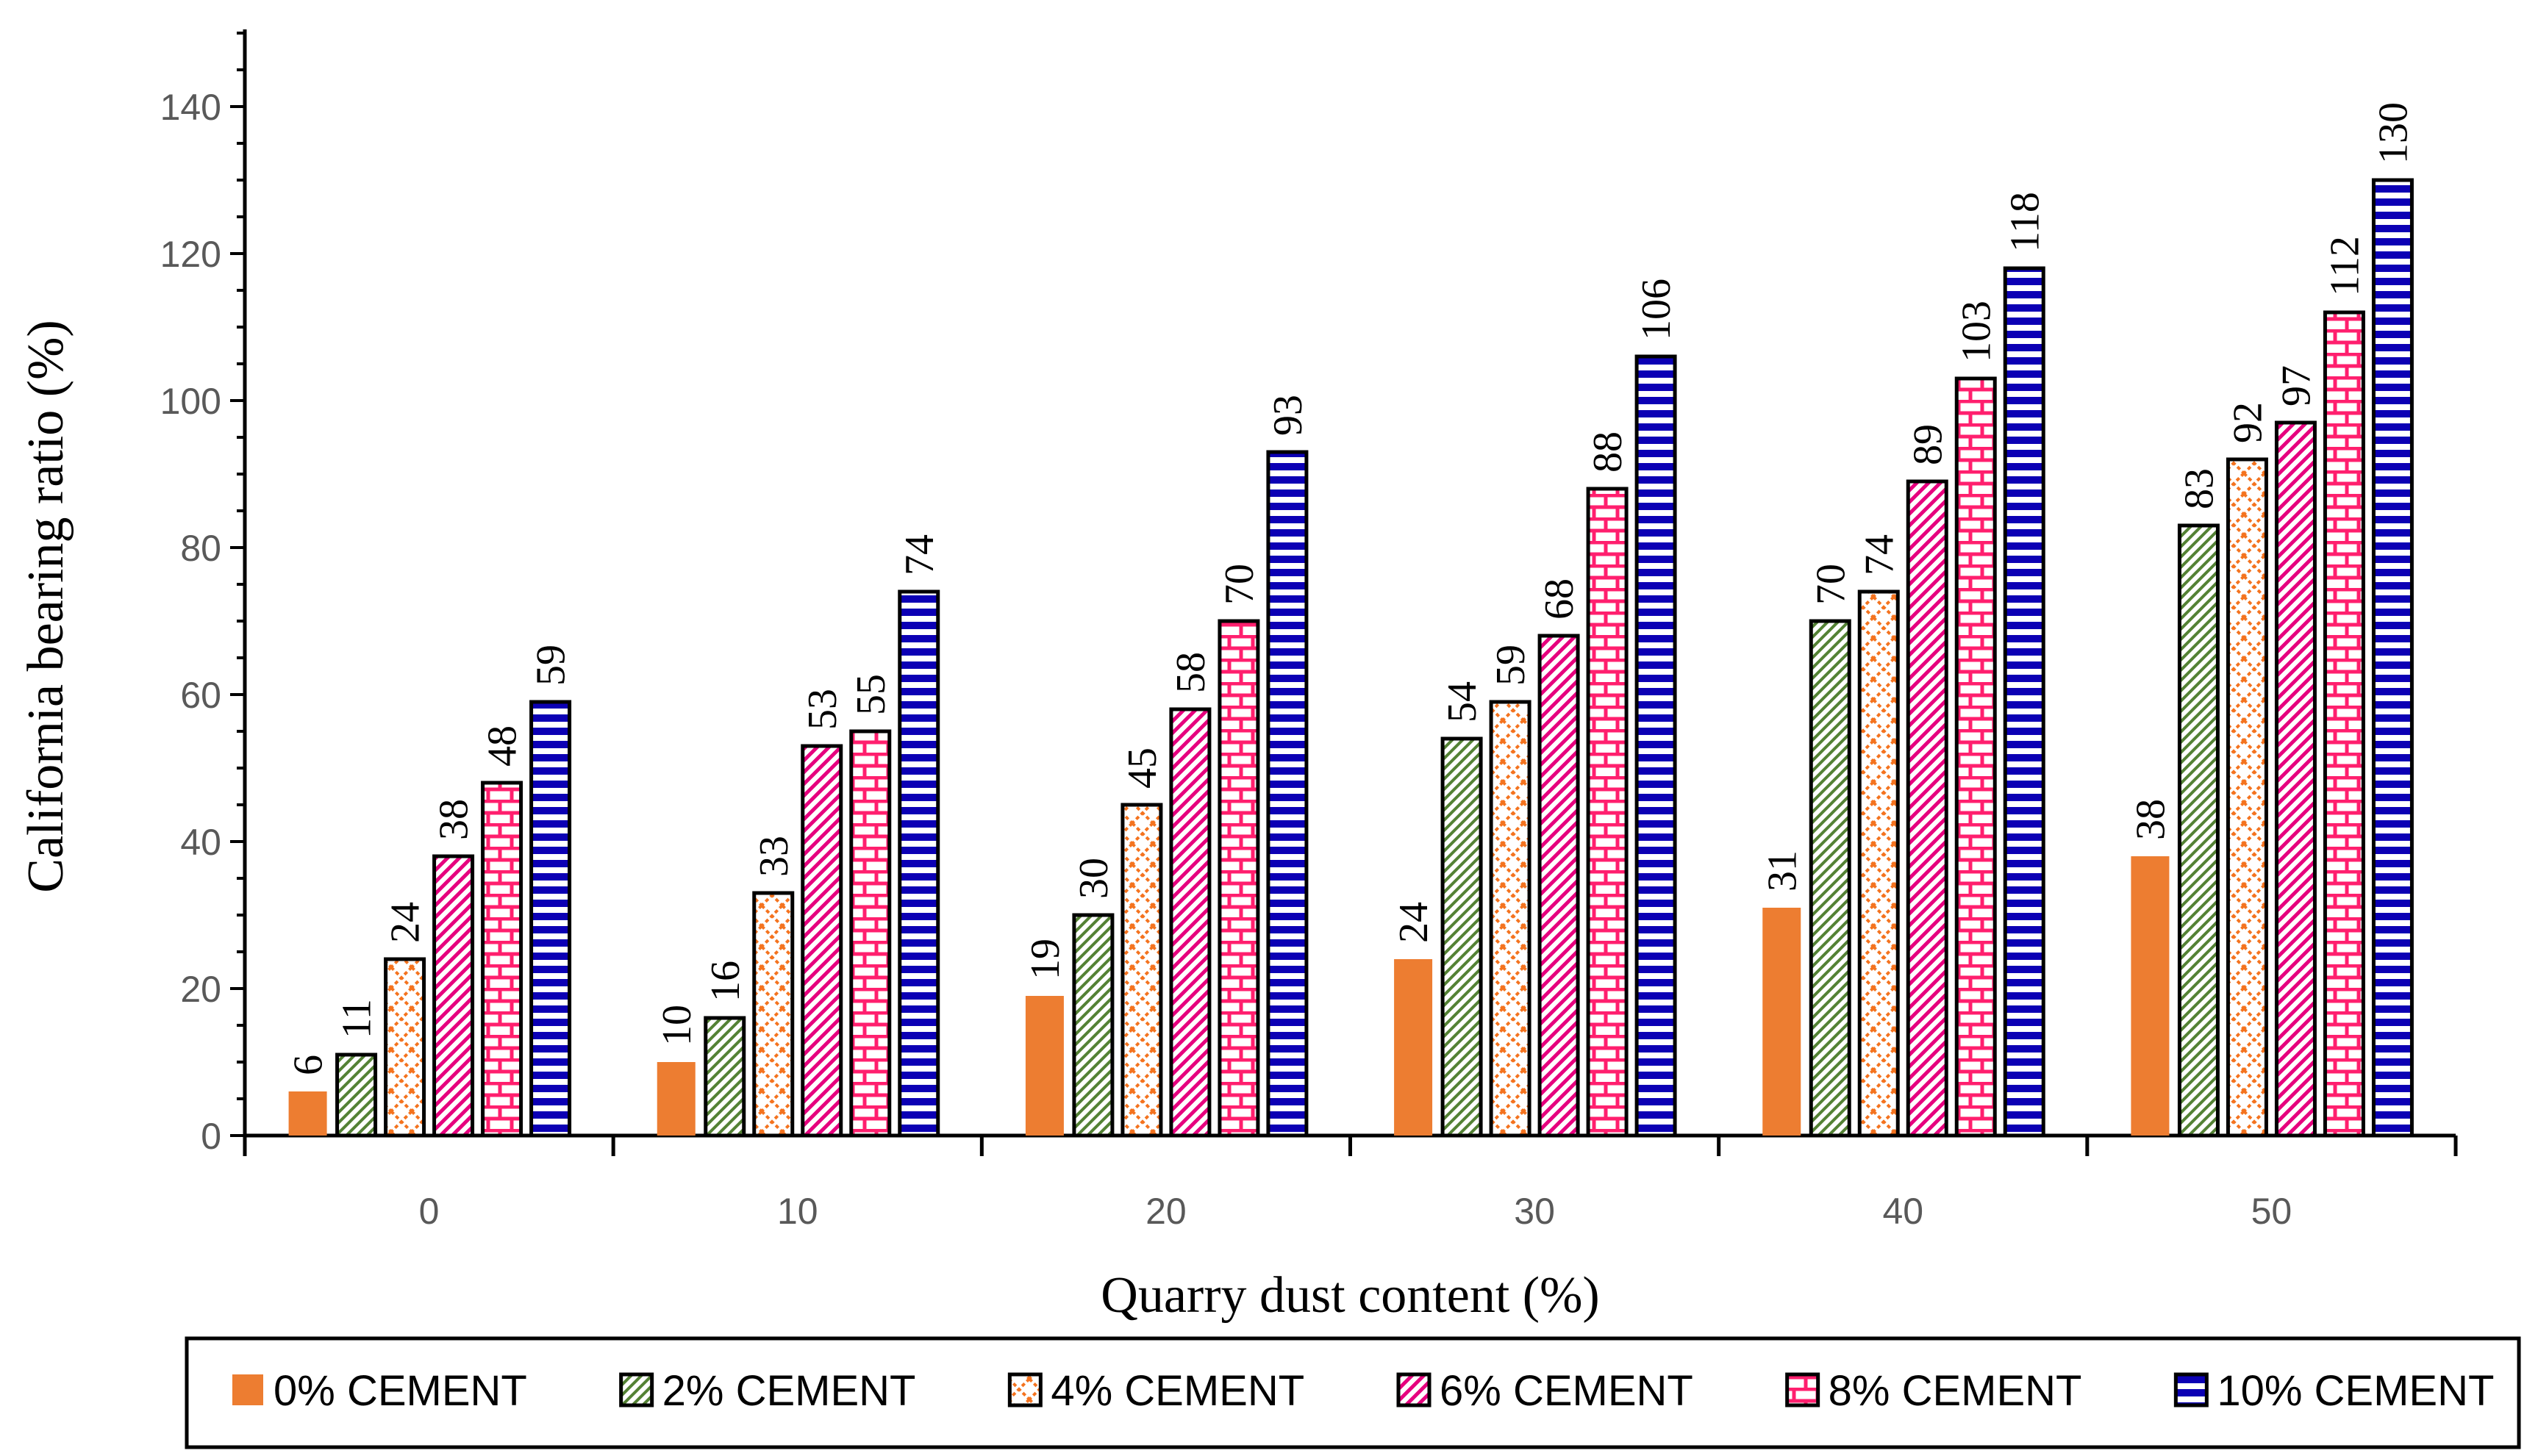 The image size is (2527, 1456). Describe the element at coordinates (1566, 1391) in the screenshot. I see `legend-label: 6% CEMENT` at that location.